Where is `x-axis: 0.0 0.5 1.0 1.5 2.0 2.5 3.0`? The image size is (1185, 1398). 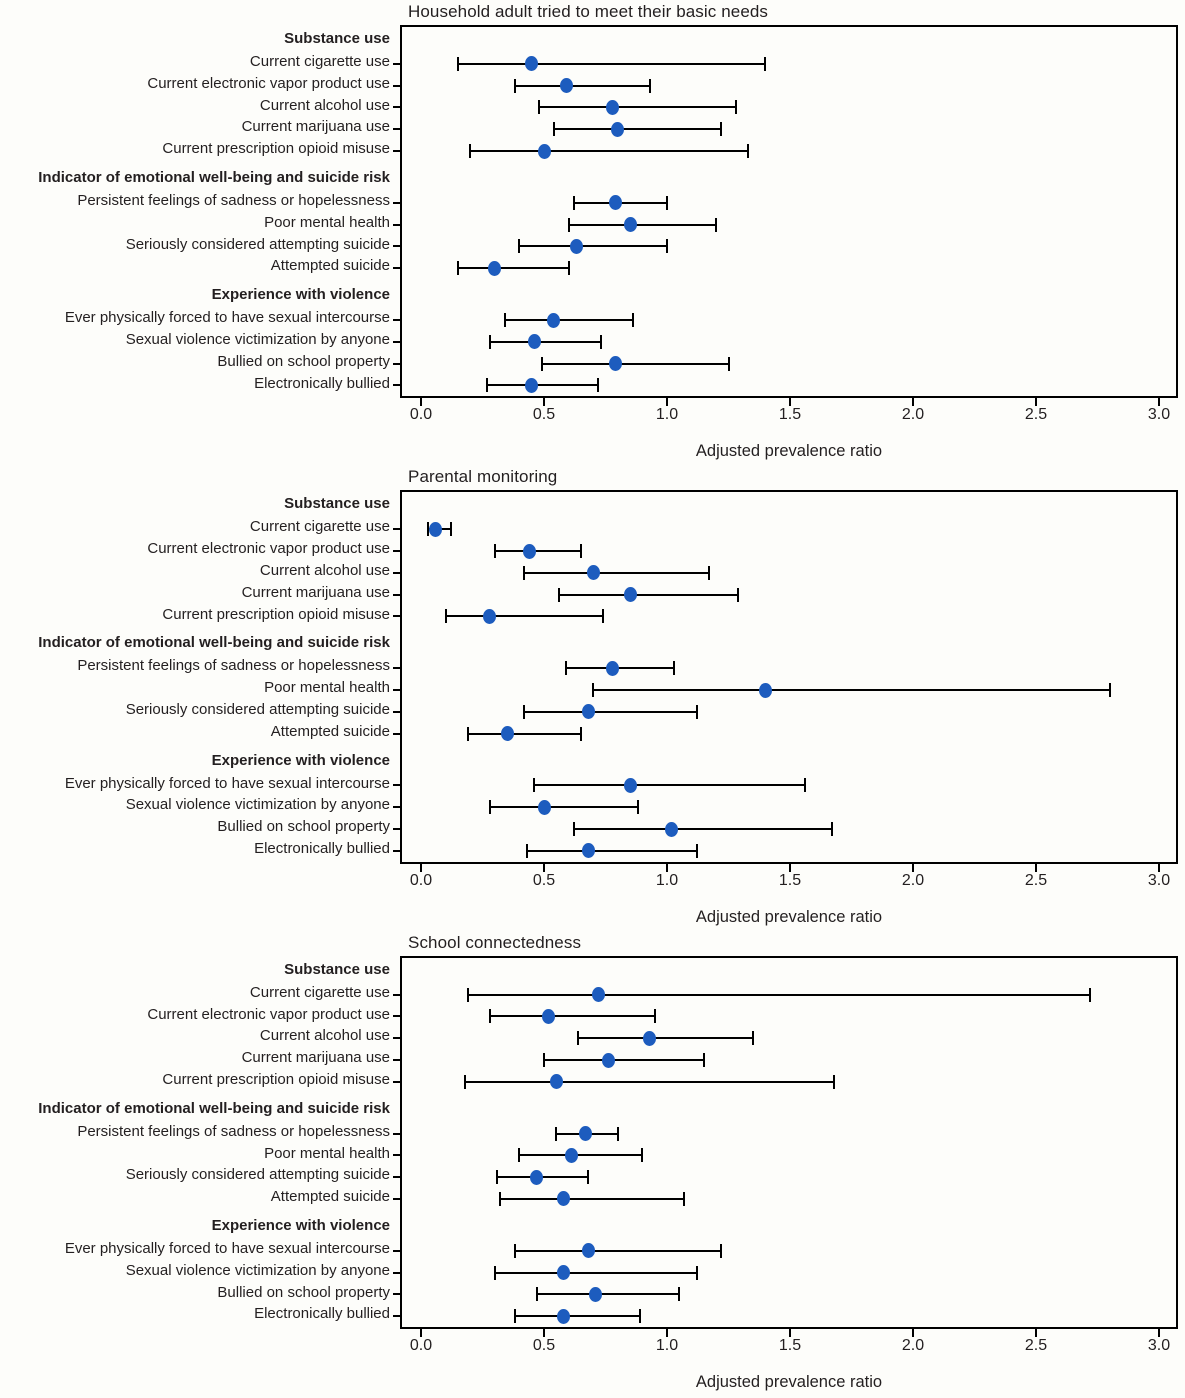
x-axis: 0.0 0.5 1.0 1.5 2.0 2.5 3.0 is located at coordinates (592, 876).